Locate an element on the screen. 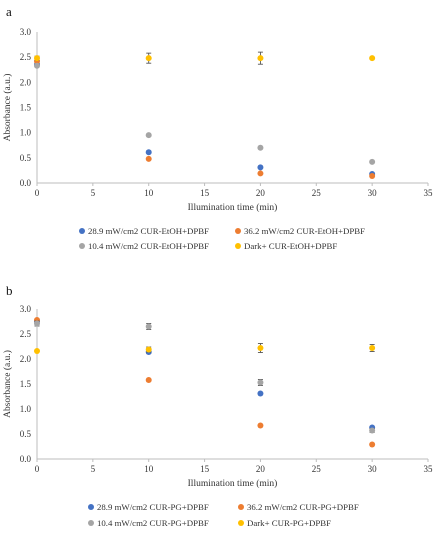  legend-label: 10.4 mW/cm2 CUR-PG+DPBF is located at coordinates (153, 523).